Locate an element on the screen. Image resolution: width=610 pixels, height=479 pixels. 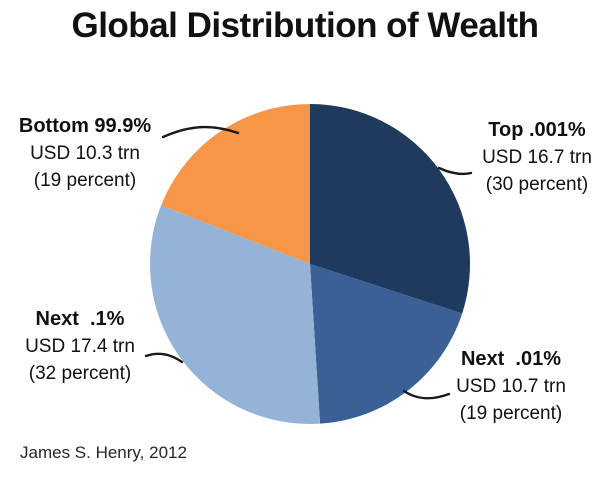
callout-bottom-99-9: Bottom 99.9% USD 10.3 trn (19 percent) is located at coordinates (85, 153).